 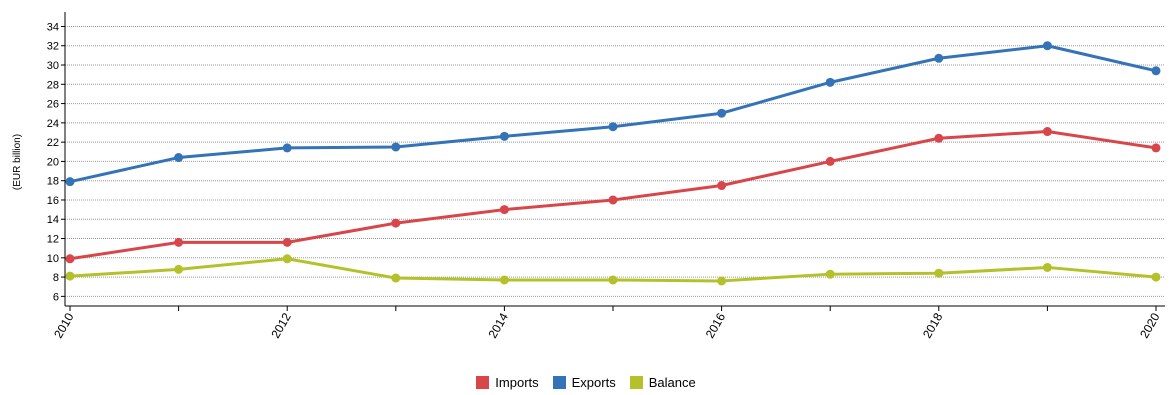 What do you see at coordinates (53, 124) in the screenshot?
I see `y-tick-label: 24` at bounding box center [53, 124].